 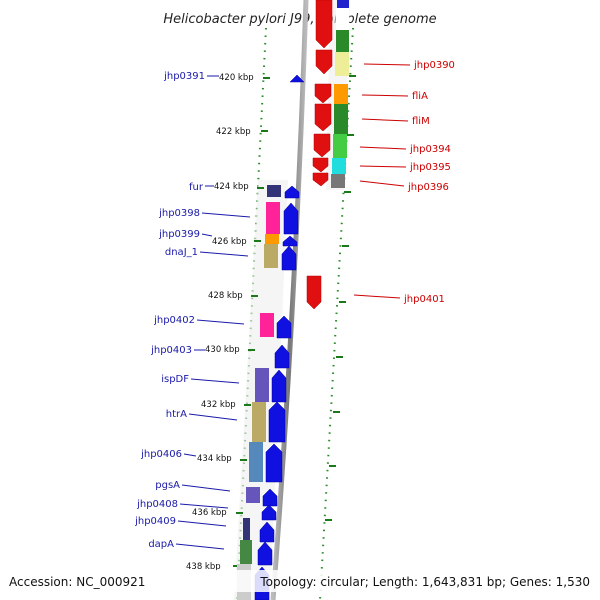 What do you see at coordinates (289, 300) in the screenshot?
I see `genome-backbone` at bounding box center [289, 300].